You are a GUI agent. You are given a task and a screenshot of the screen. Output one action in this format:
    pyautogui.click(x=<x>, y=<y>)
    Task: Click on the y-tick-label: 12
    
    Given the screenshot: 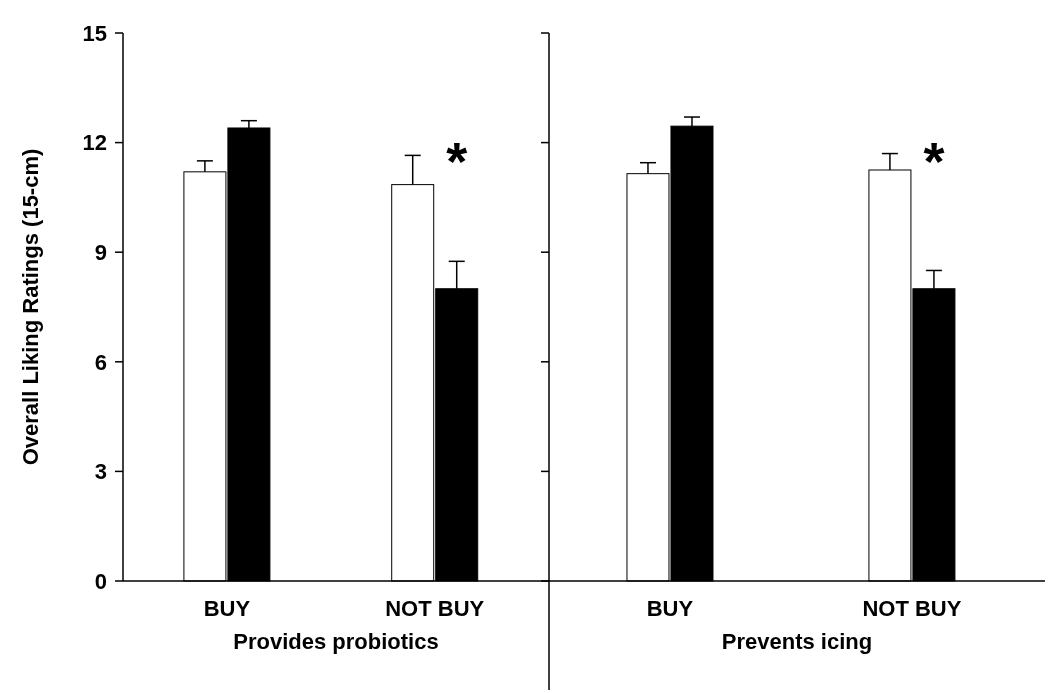 What is the action you would take?
    pyautogui.click(x=94, y=143)
    